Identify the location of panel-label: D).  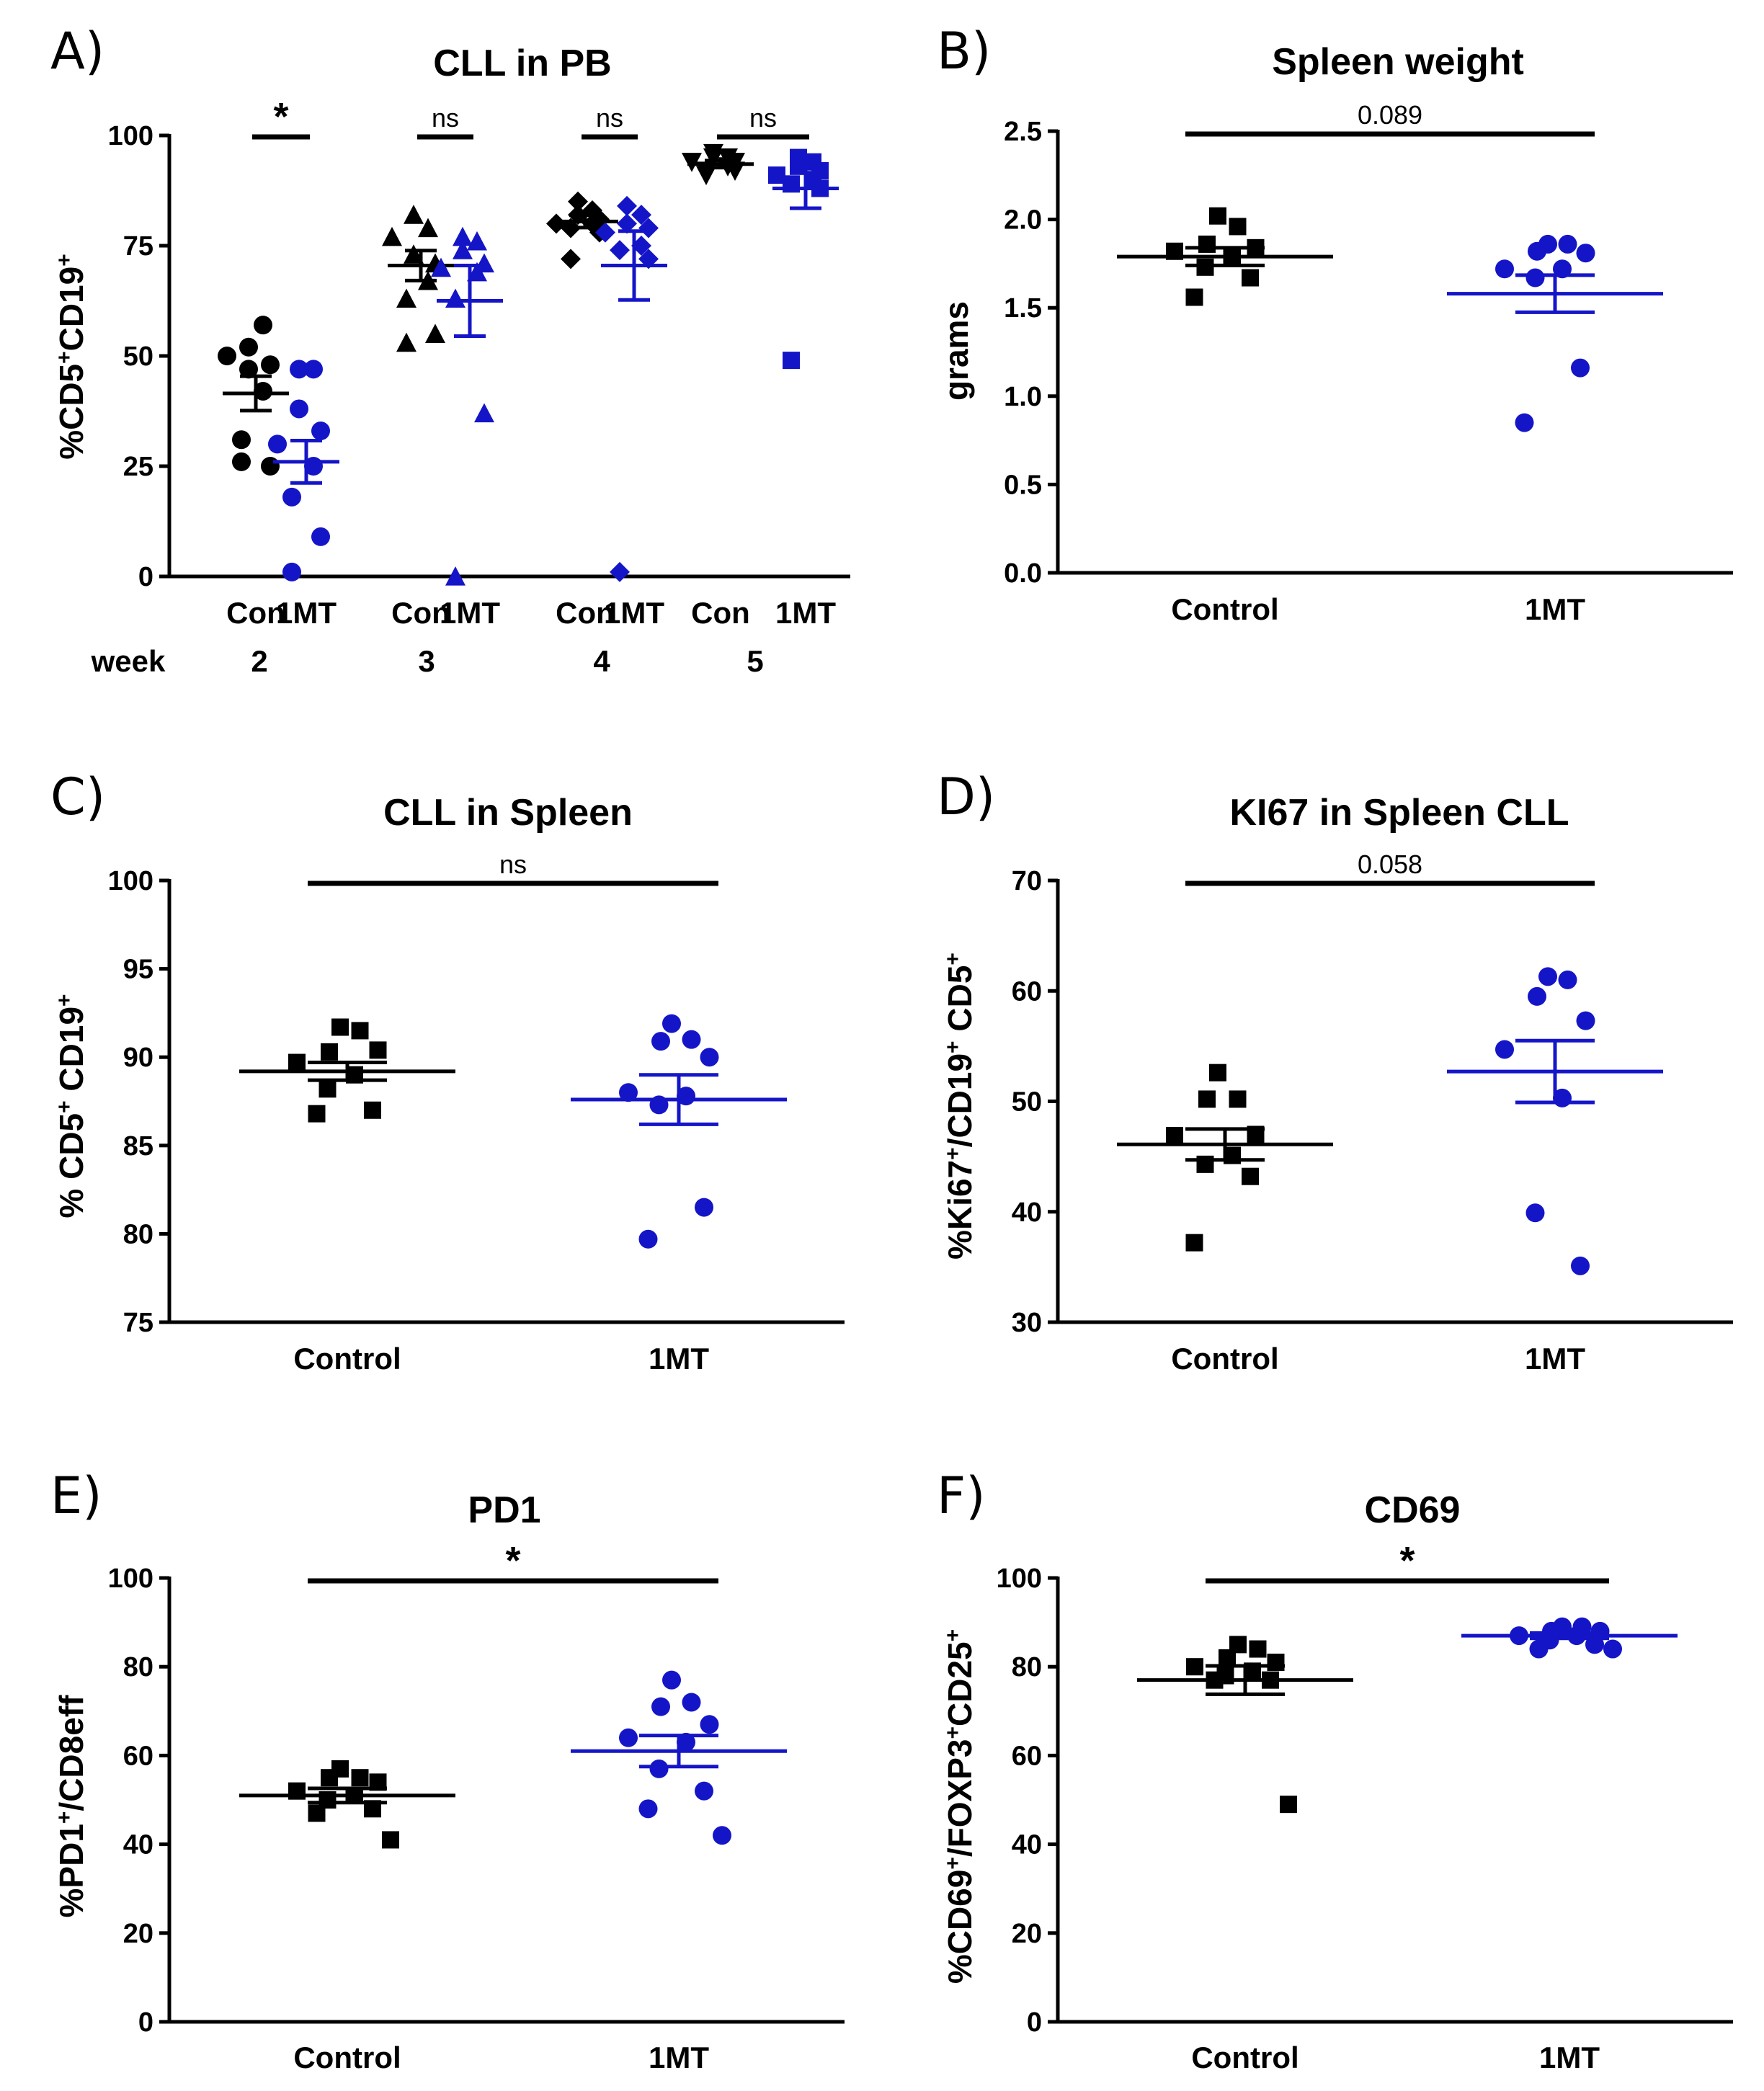
(966, 796).